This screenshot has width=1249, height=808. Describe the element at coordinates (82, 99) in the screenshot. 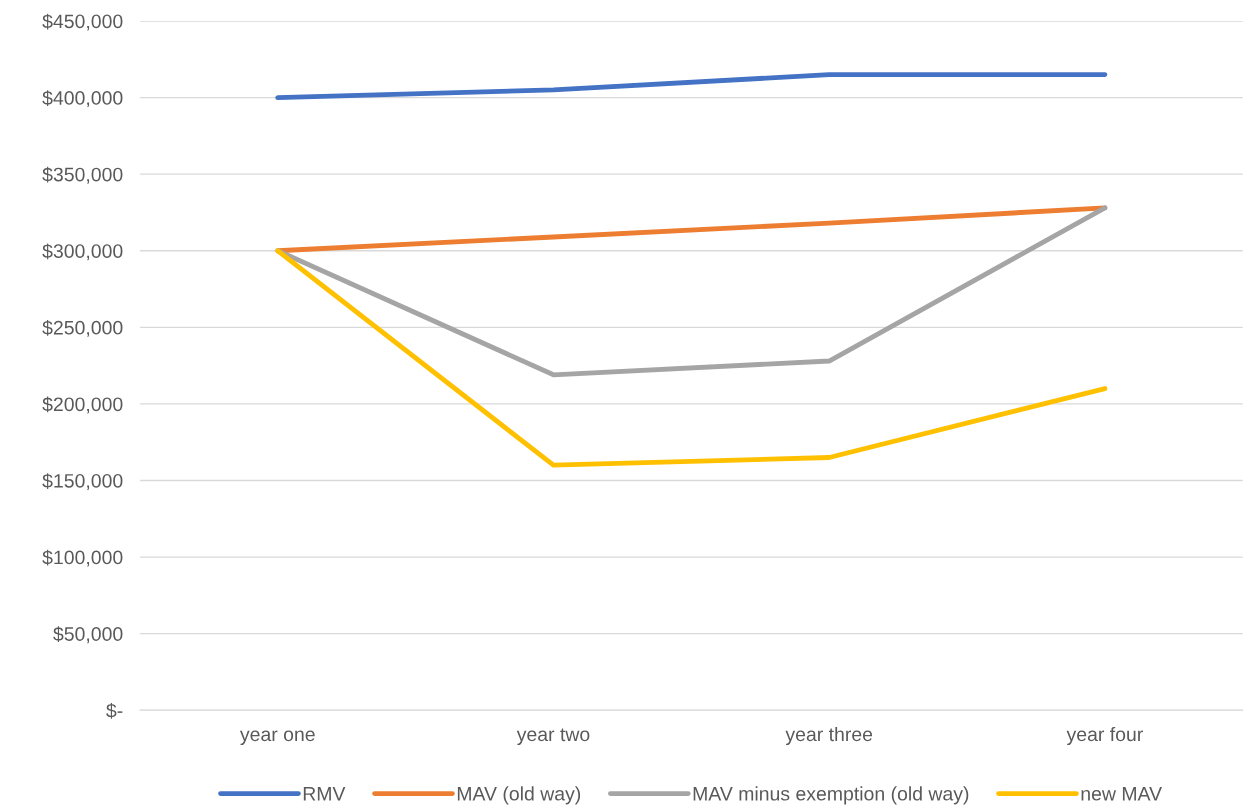

I see `y-tick-label: $400,000` at that location.